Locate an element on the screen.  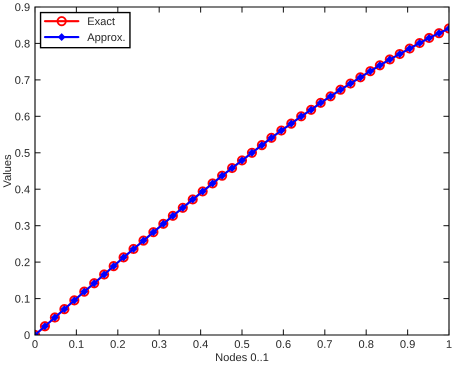
x-tick-label: 0 is located at coordinates (35, 344).